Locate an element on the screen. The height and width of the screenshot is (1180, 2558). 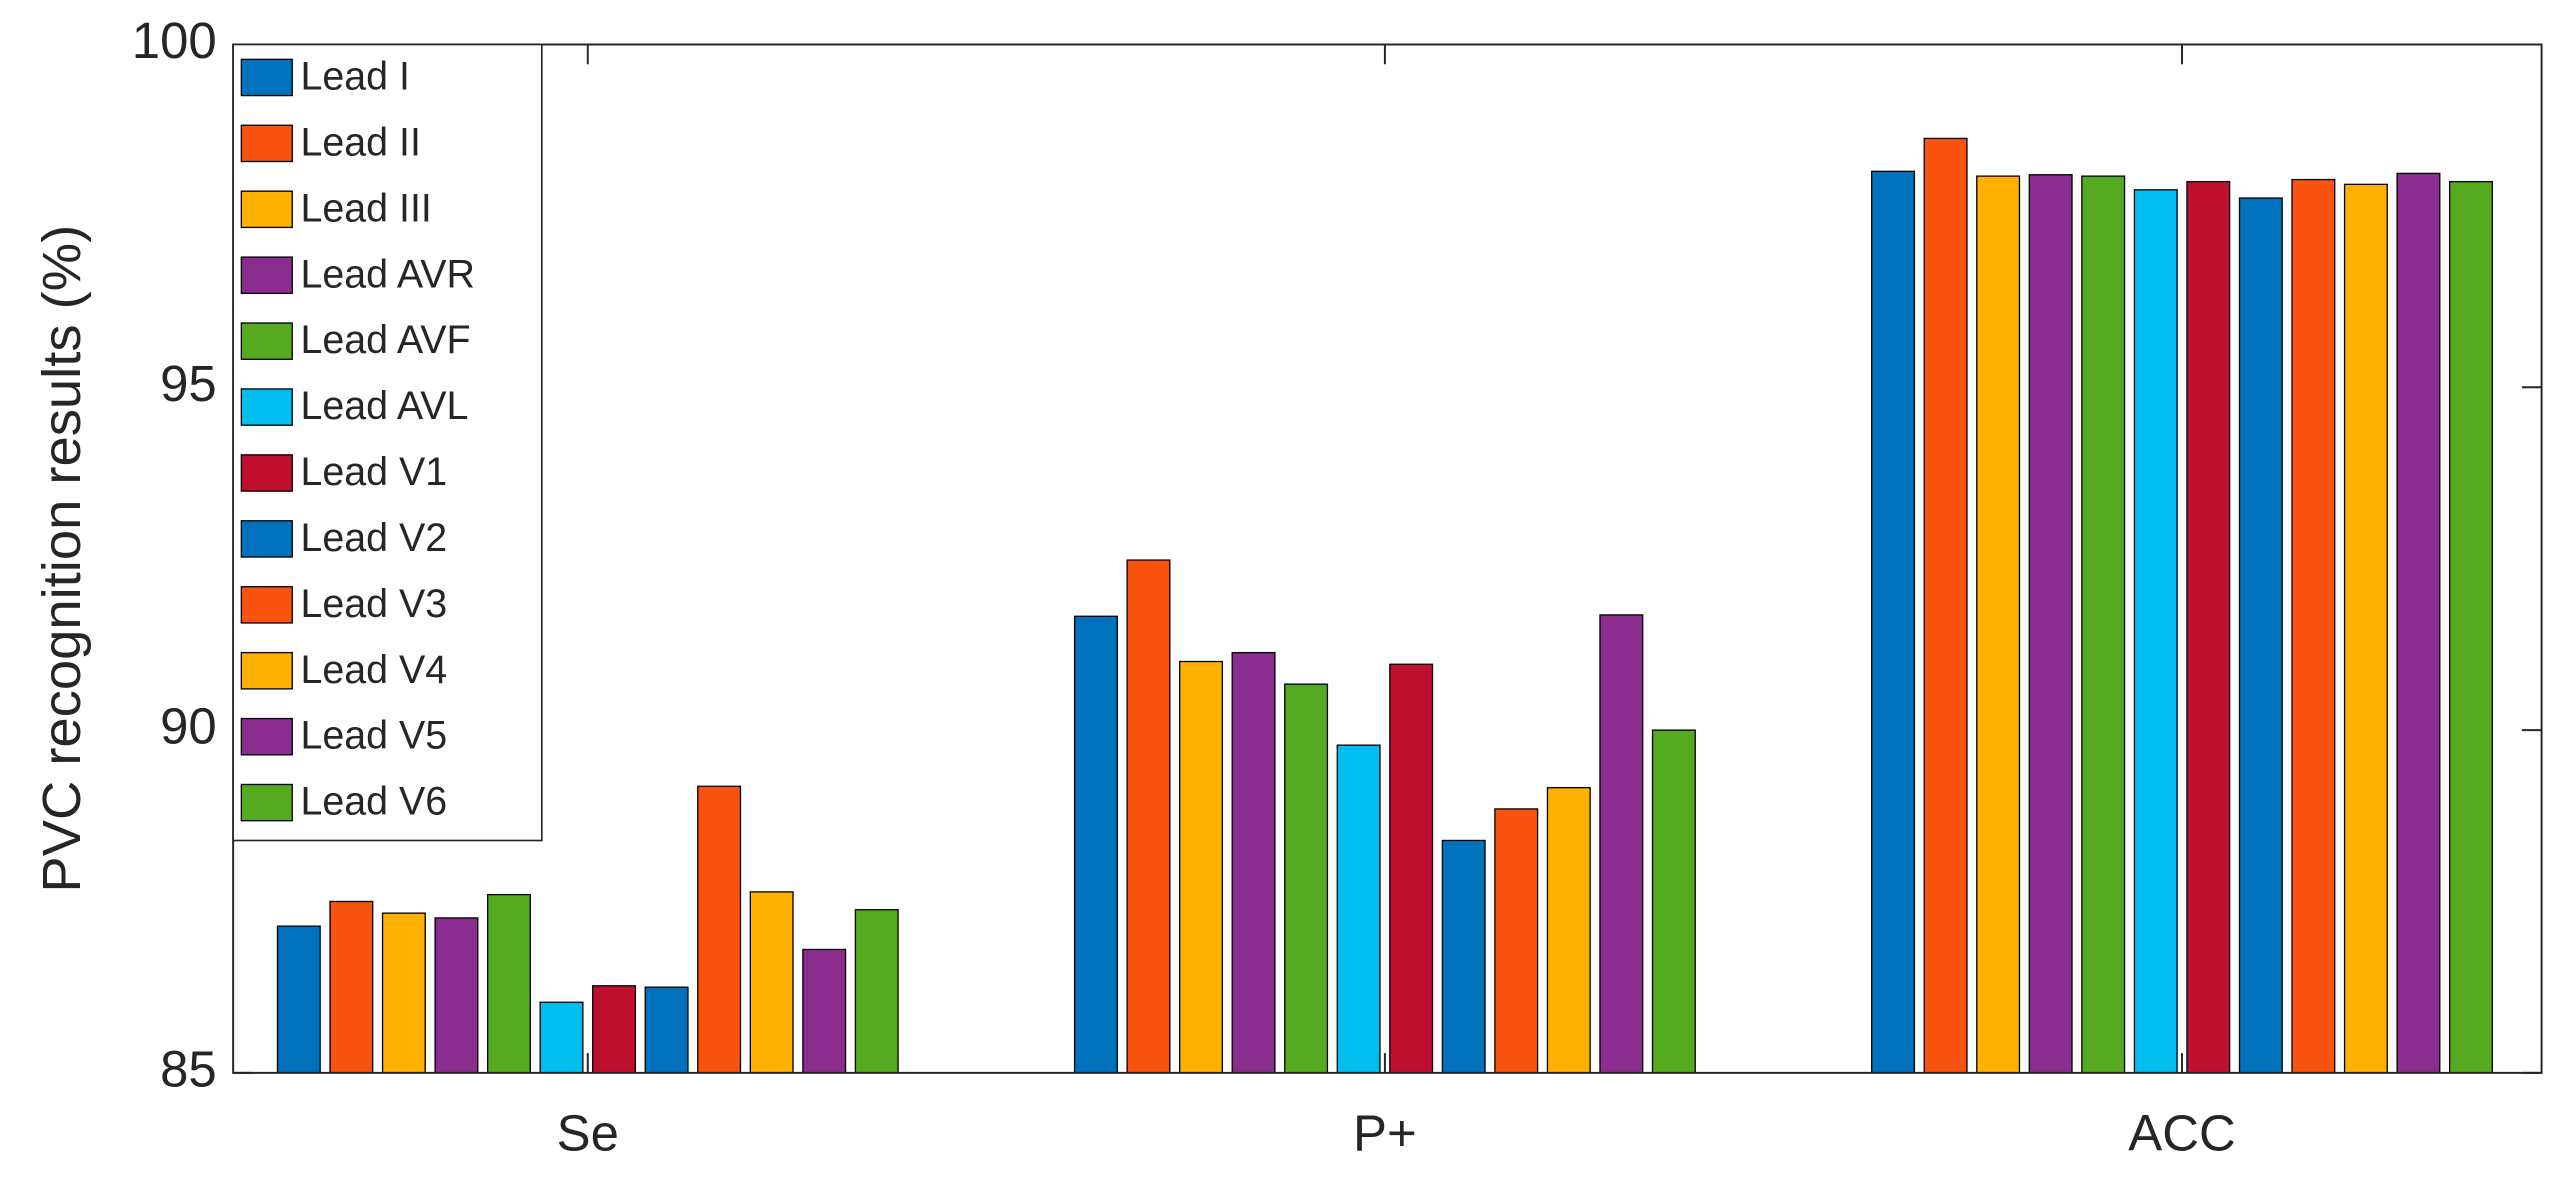
legend-label: Lead V1 is located at coordinates (373, 472).